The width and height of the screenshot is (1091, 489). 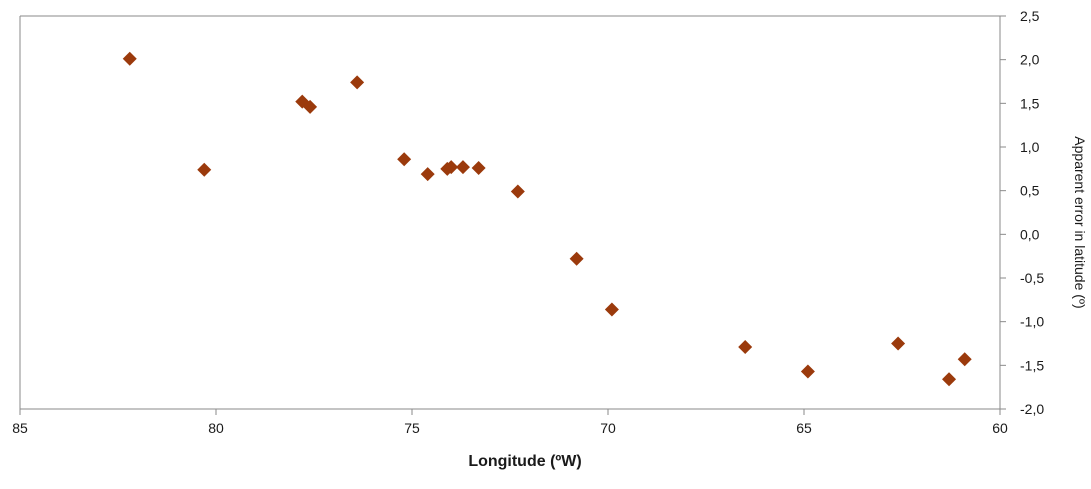 I want to click on y-tick-label: 0,0, so click(x=1030, y=234).